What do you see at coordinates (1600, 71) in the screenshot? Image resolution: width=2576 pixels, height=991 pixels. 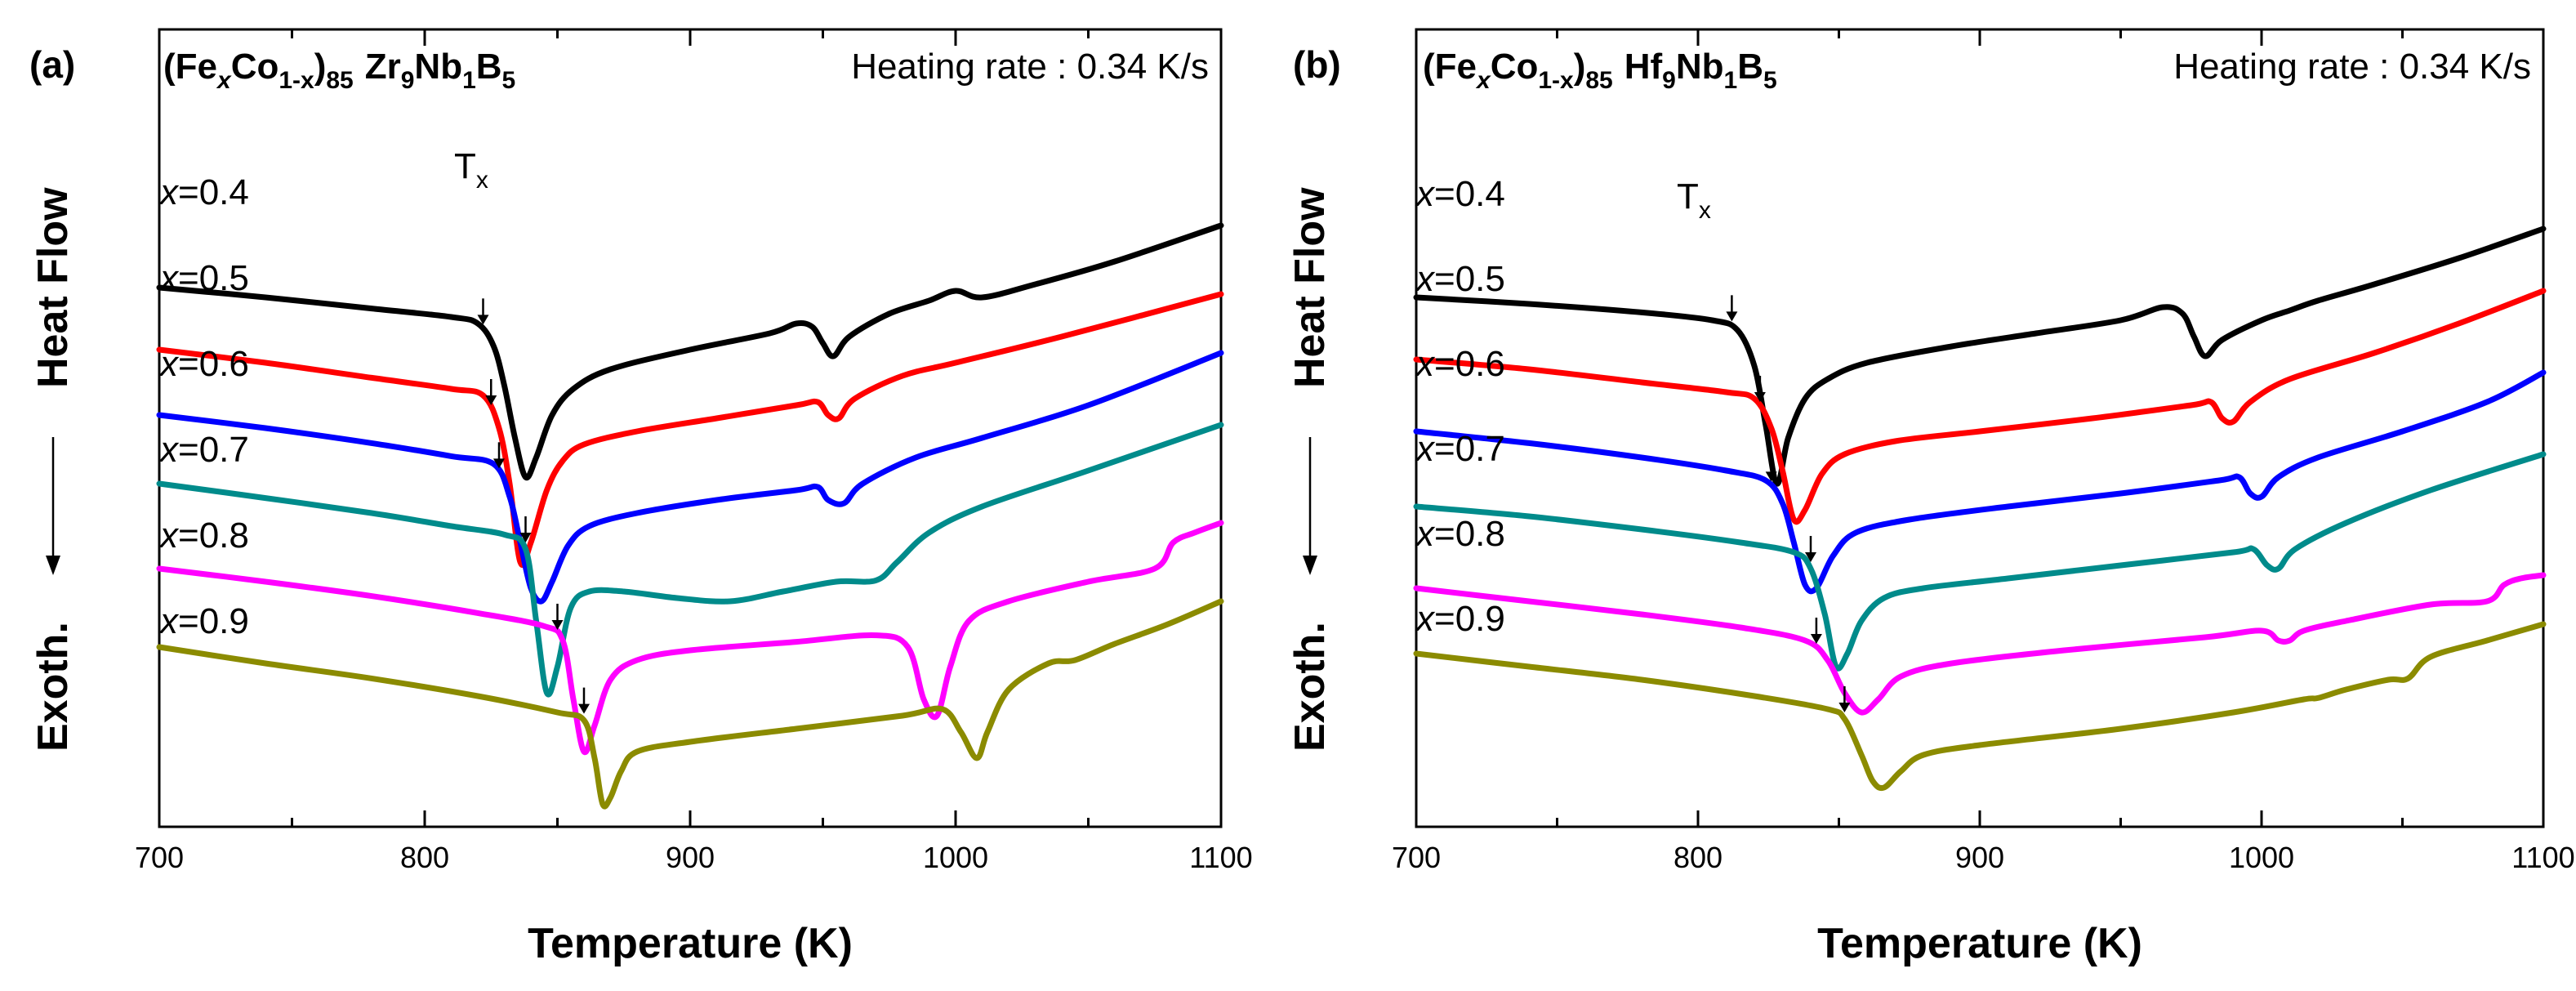 I see `compound-title: (FexCo1-x)85 Hf9Nb1B5` at bounding box center [1600, 71].